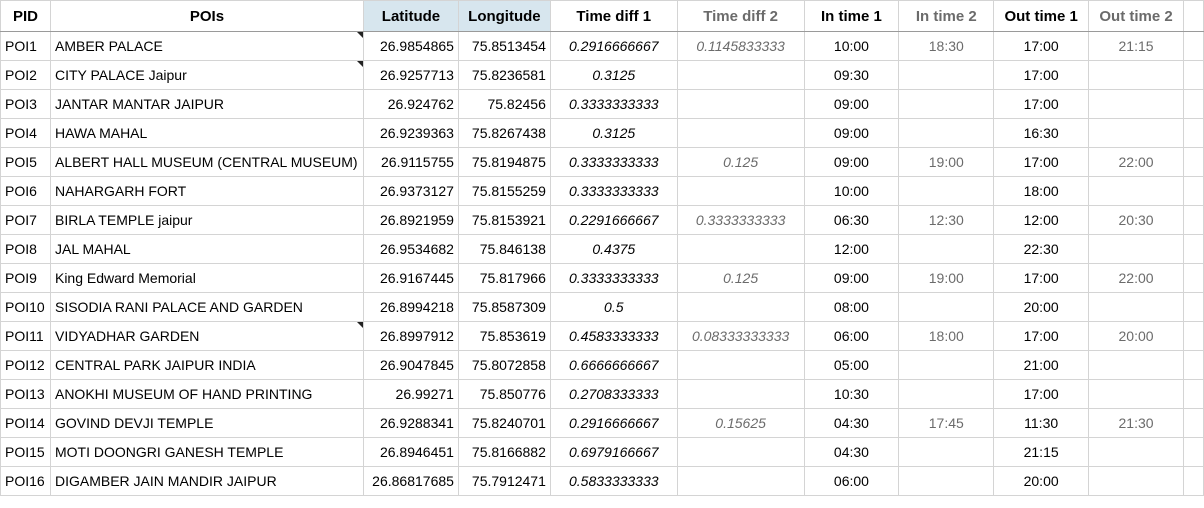 This screenshot has height=508, width=1204. I want to click on cell-poi: JAL MAHAL, so click(206, 249).